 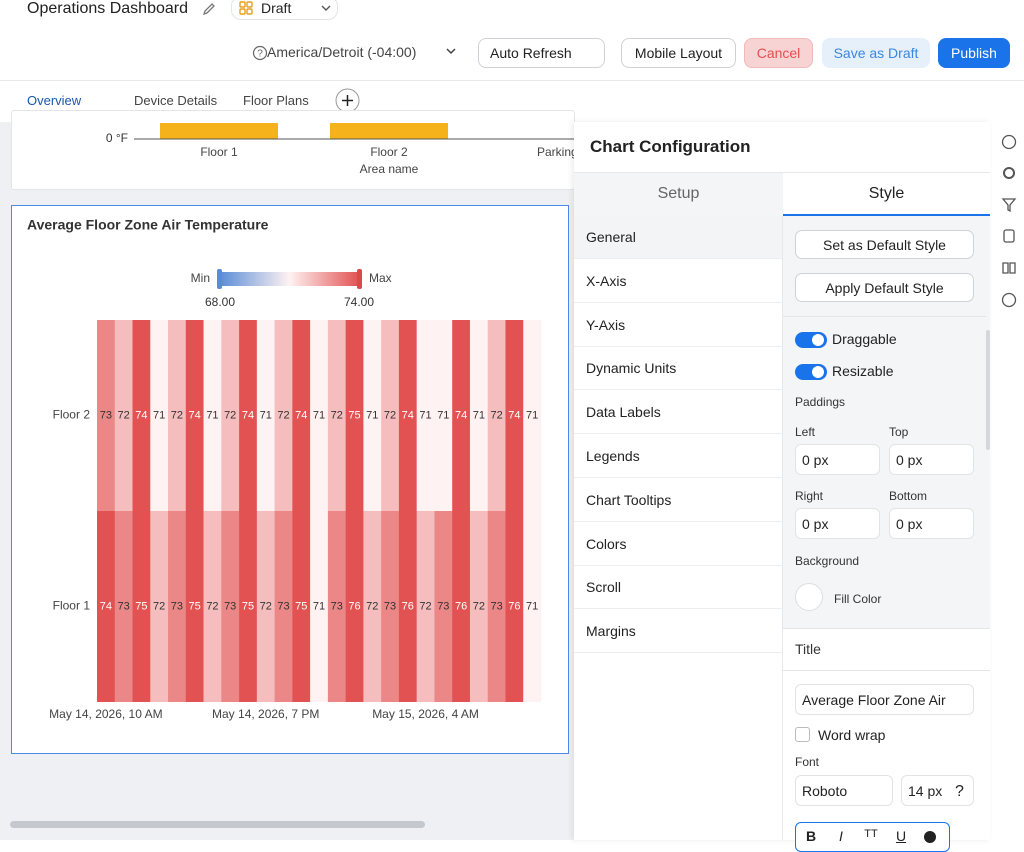 I want to click on menu-item: Y-Axis, so click(x=678, y=325).